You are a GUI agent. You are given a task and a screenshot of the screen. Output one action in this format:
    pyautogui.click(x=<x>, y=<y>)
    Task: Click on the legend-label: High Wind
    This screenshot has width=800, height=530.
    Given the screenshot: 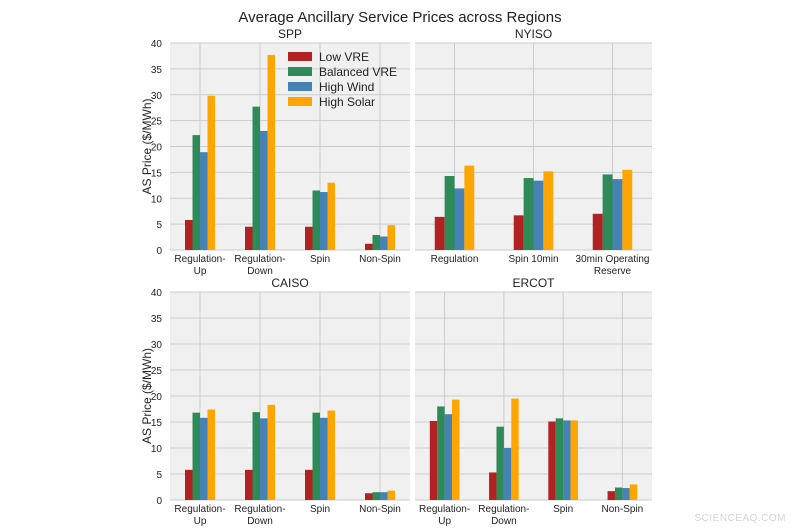 What is the action you would take?
    pyautogui.click(x=346, y=87)
    